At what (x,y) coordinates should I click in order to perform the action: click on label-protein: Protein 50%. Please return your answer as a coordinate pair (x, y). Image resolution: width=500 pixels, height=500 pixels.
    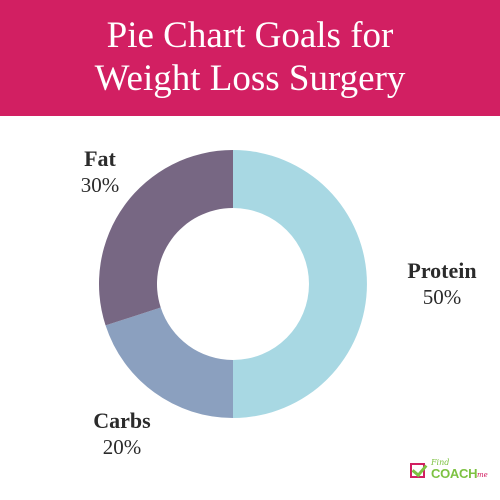
    Looking at the image, I should click on (441, 284).